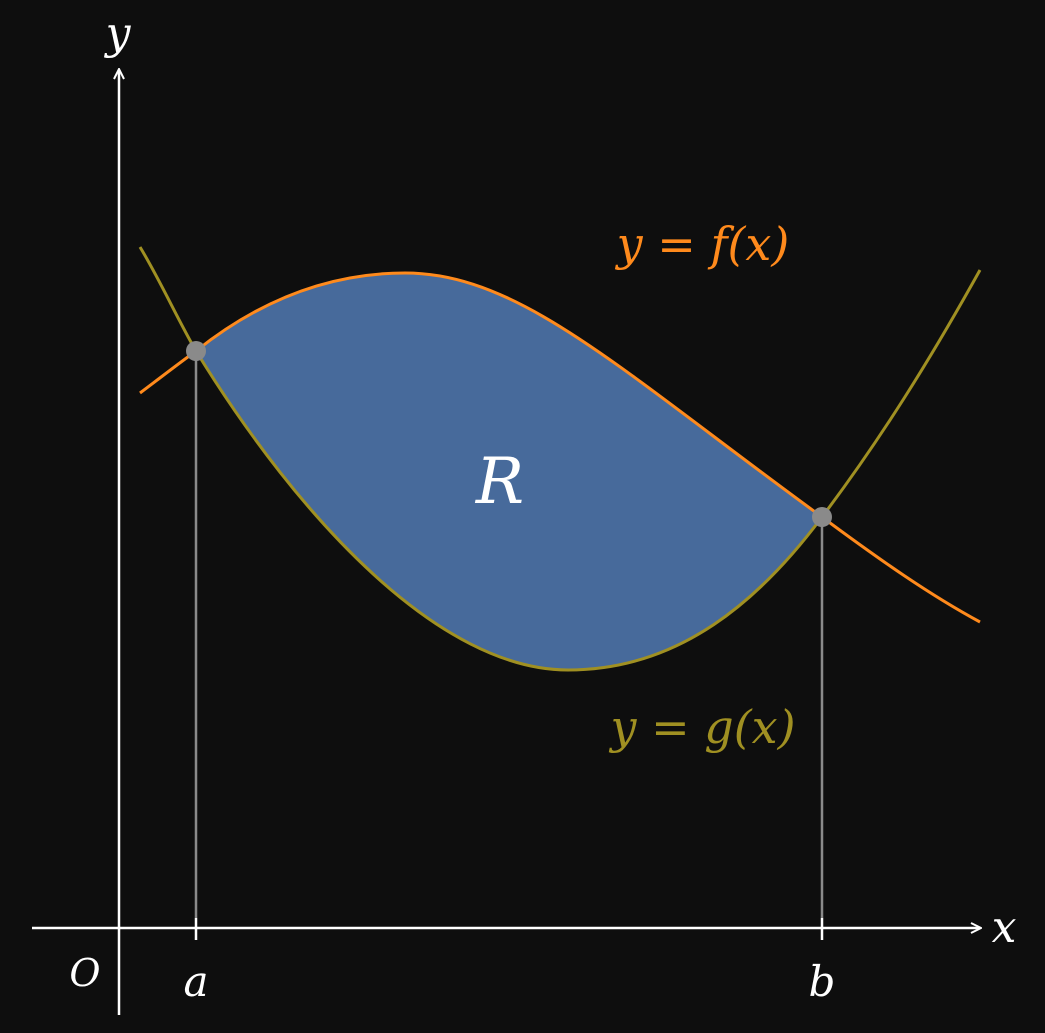 This screenshot has width=1045, height=1033. I want to click on intersection-point-a, so click(196, 351).